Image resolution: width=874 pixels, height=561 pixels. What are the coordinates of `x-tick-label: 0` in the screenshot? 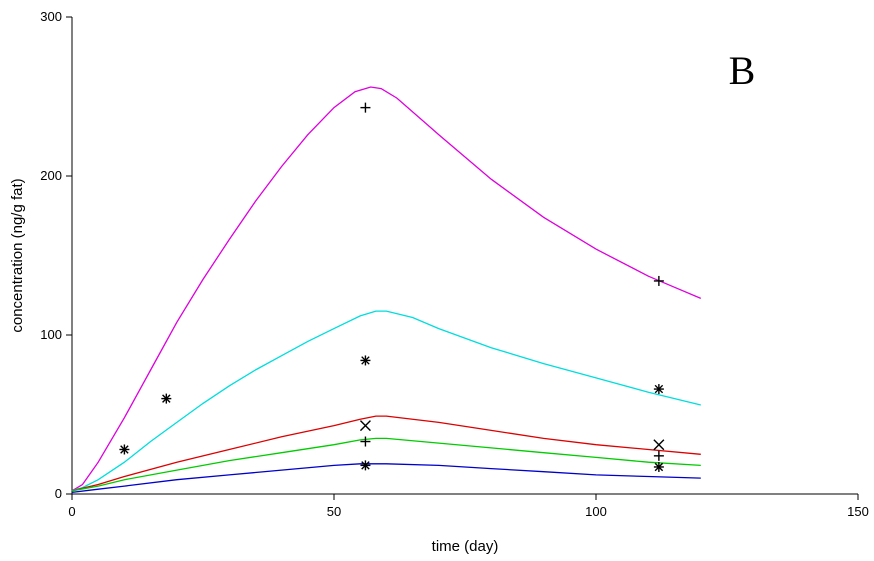 It's located at (71, 511).